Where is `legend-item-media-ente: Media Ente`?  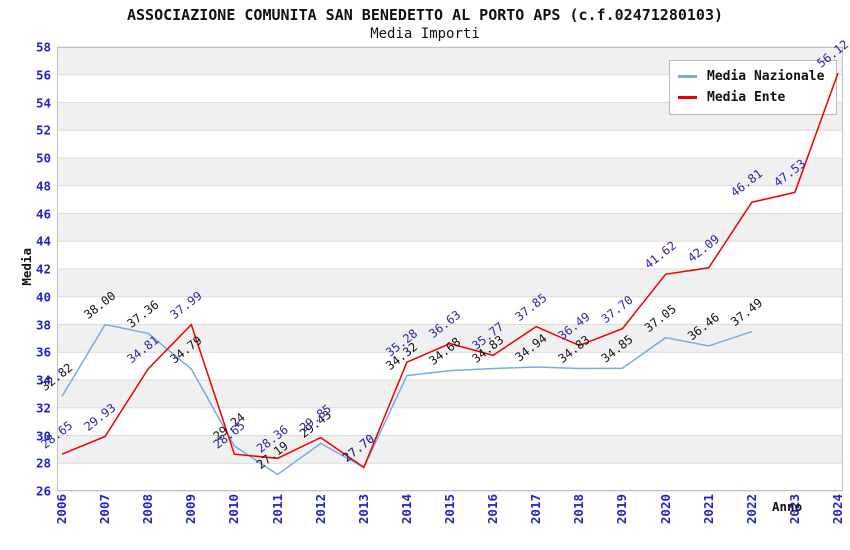
legend-item-media-ente: Media Ente is located at coordinates (751, 97).